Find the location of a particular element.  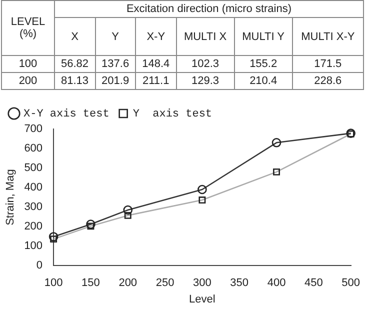

x-tick-label: 500 is located at coordinates (351, 283).